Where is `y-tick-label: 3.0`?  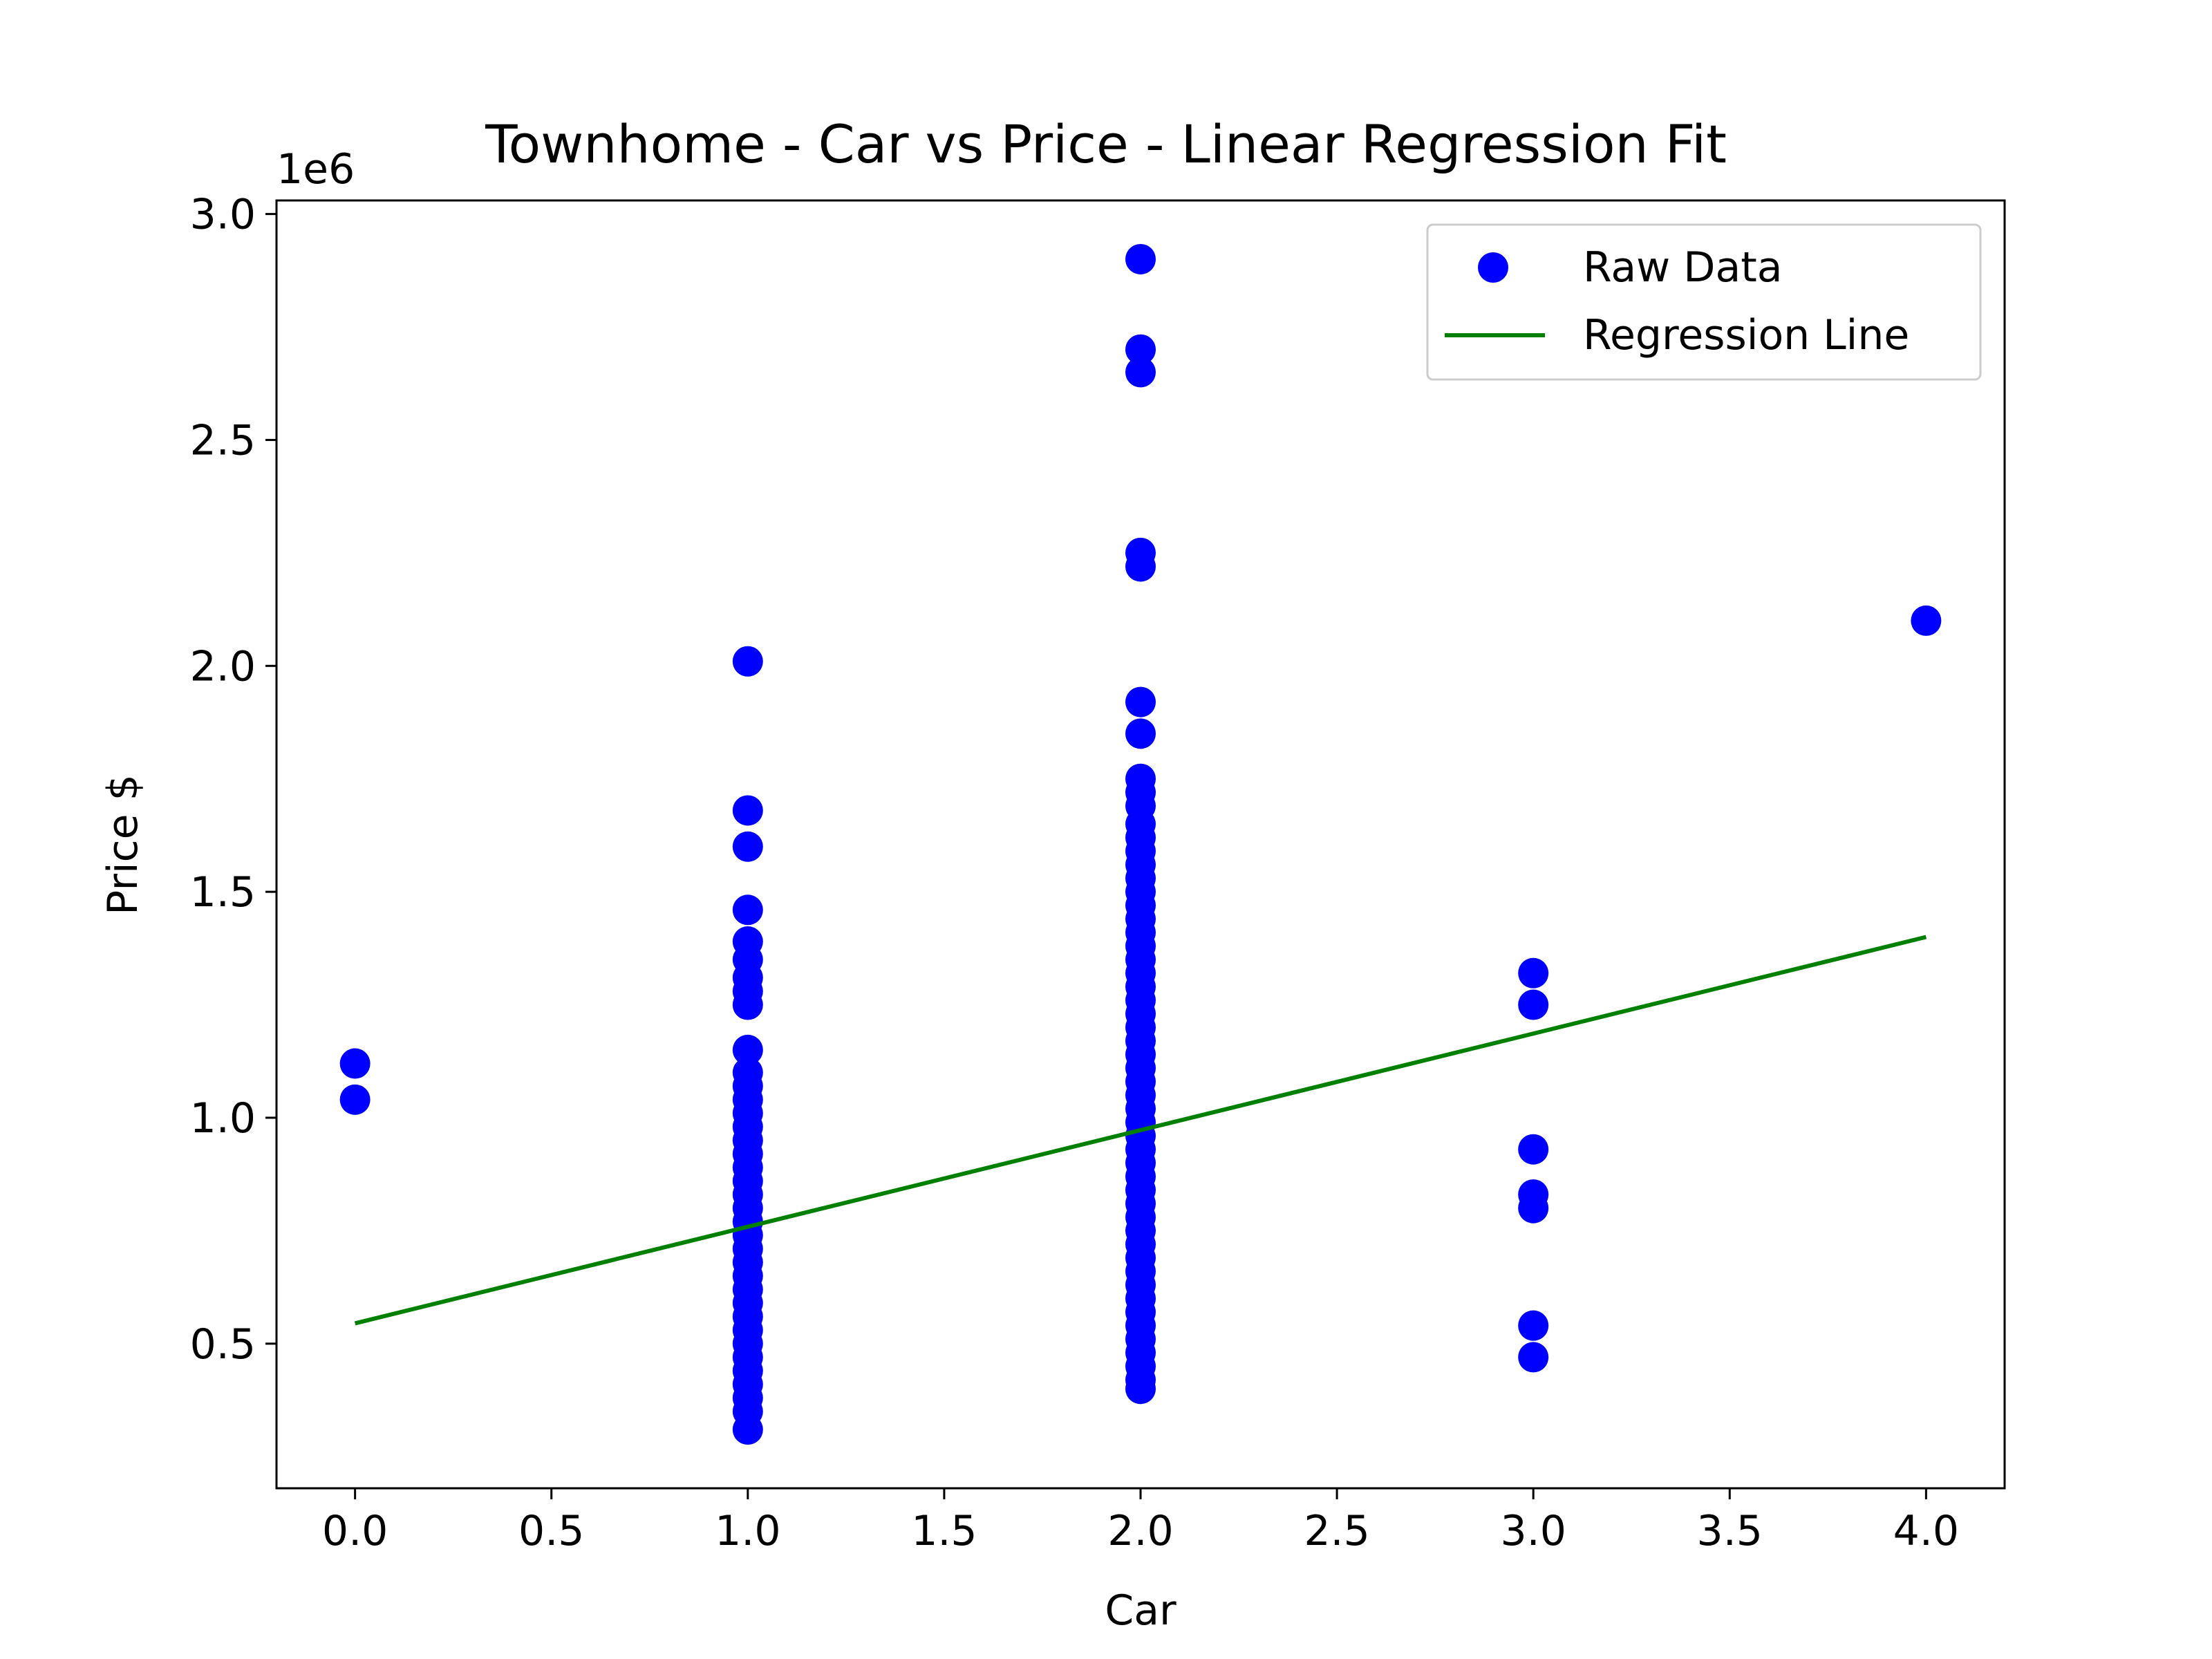 y-tick-label: 3.0 is located at coordinates (223, 215).